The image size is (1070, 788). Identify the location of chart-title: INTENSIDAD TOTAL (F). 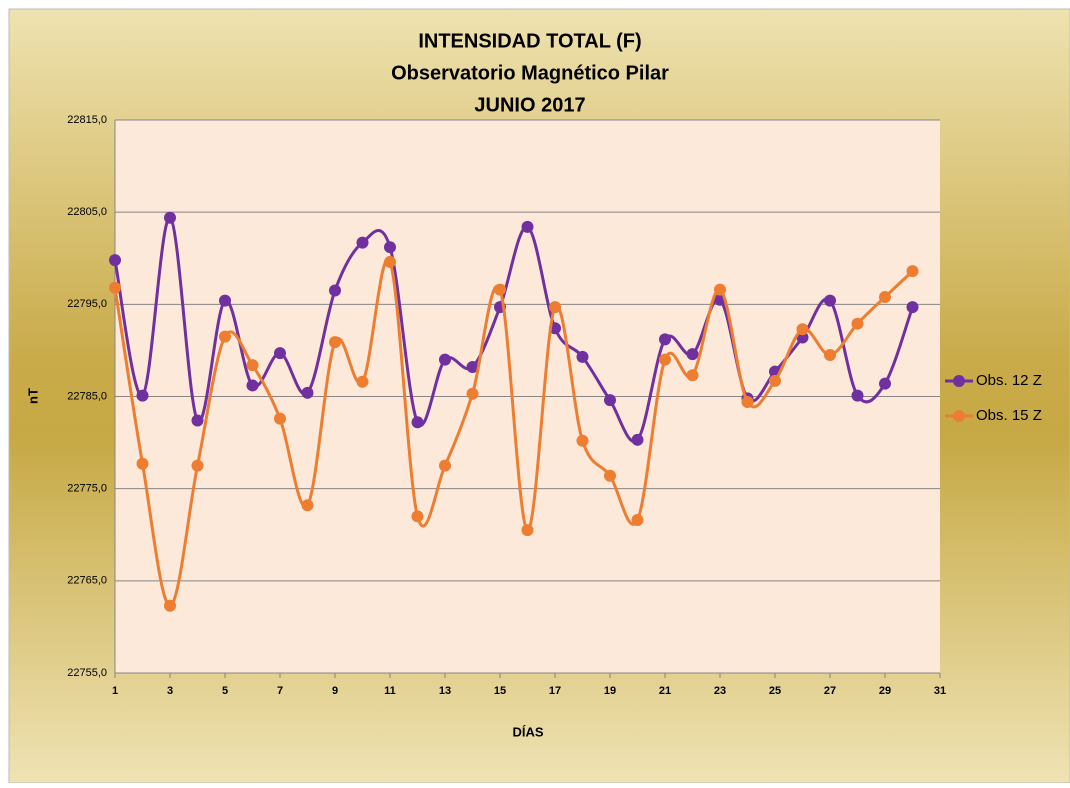
(529, 41).